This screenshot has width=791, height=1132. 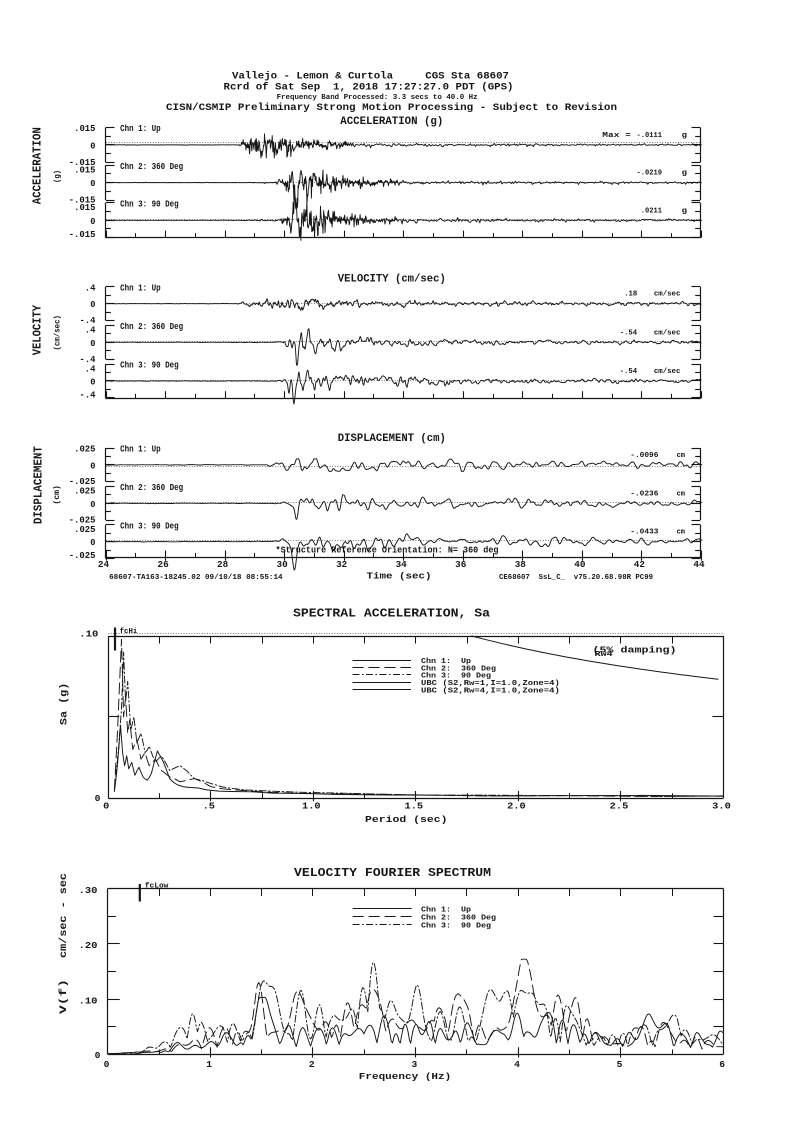 What do you see at coordinates (699, 564) in the screenshot?
I see `svg-text: 44` at bounding box center [699, 564].